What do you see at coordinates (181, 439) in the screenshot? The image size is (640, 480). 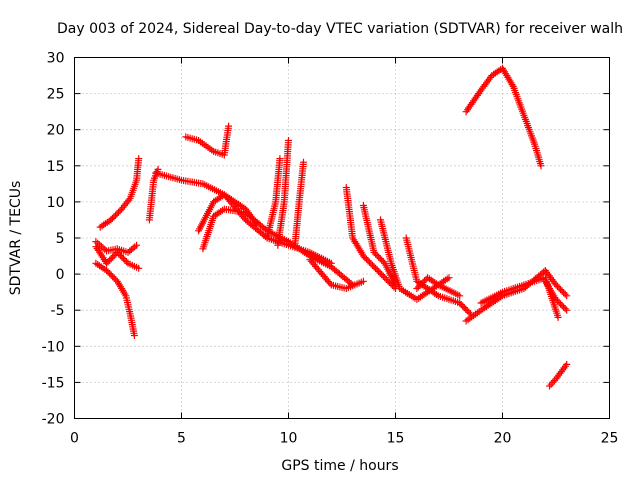 I see `x-tick-label: 5` at bounding box center [181, 439].